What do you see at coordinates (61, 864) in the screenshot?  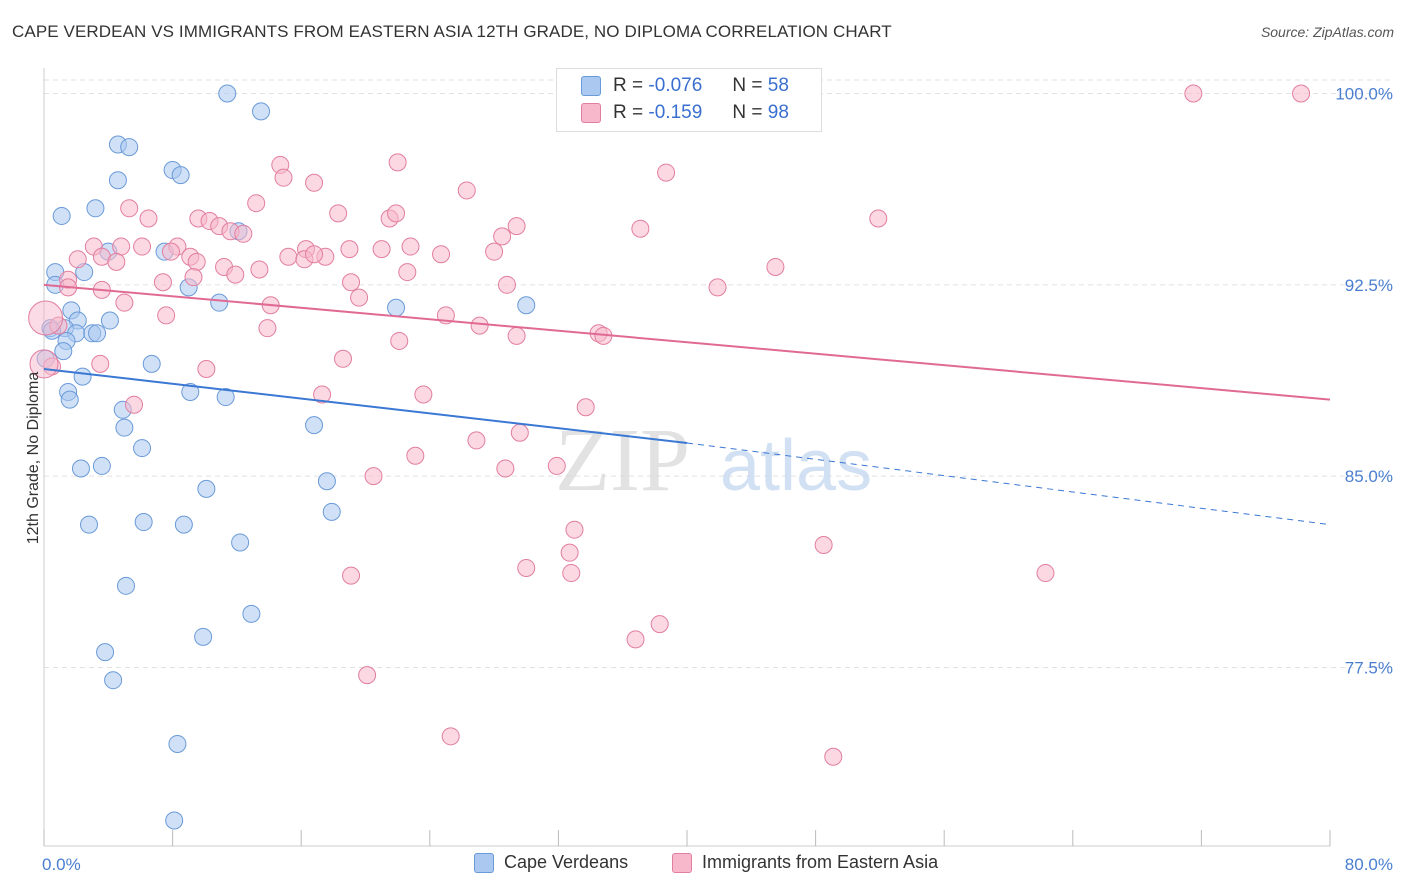 I see `x-tick-label: 0.0%` at bounding box center [61, 864].